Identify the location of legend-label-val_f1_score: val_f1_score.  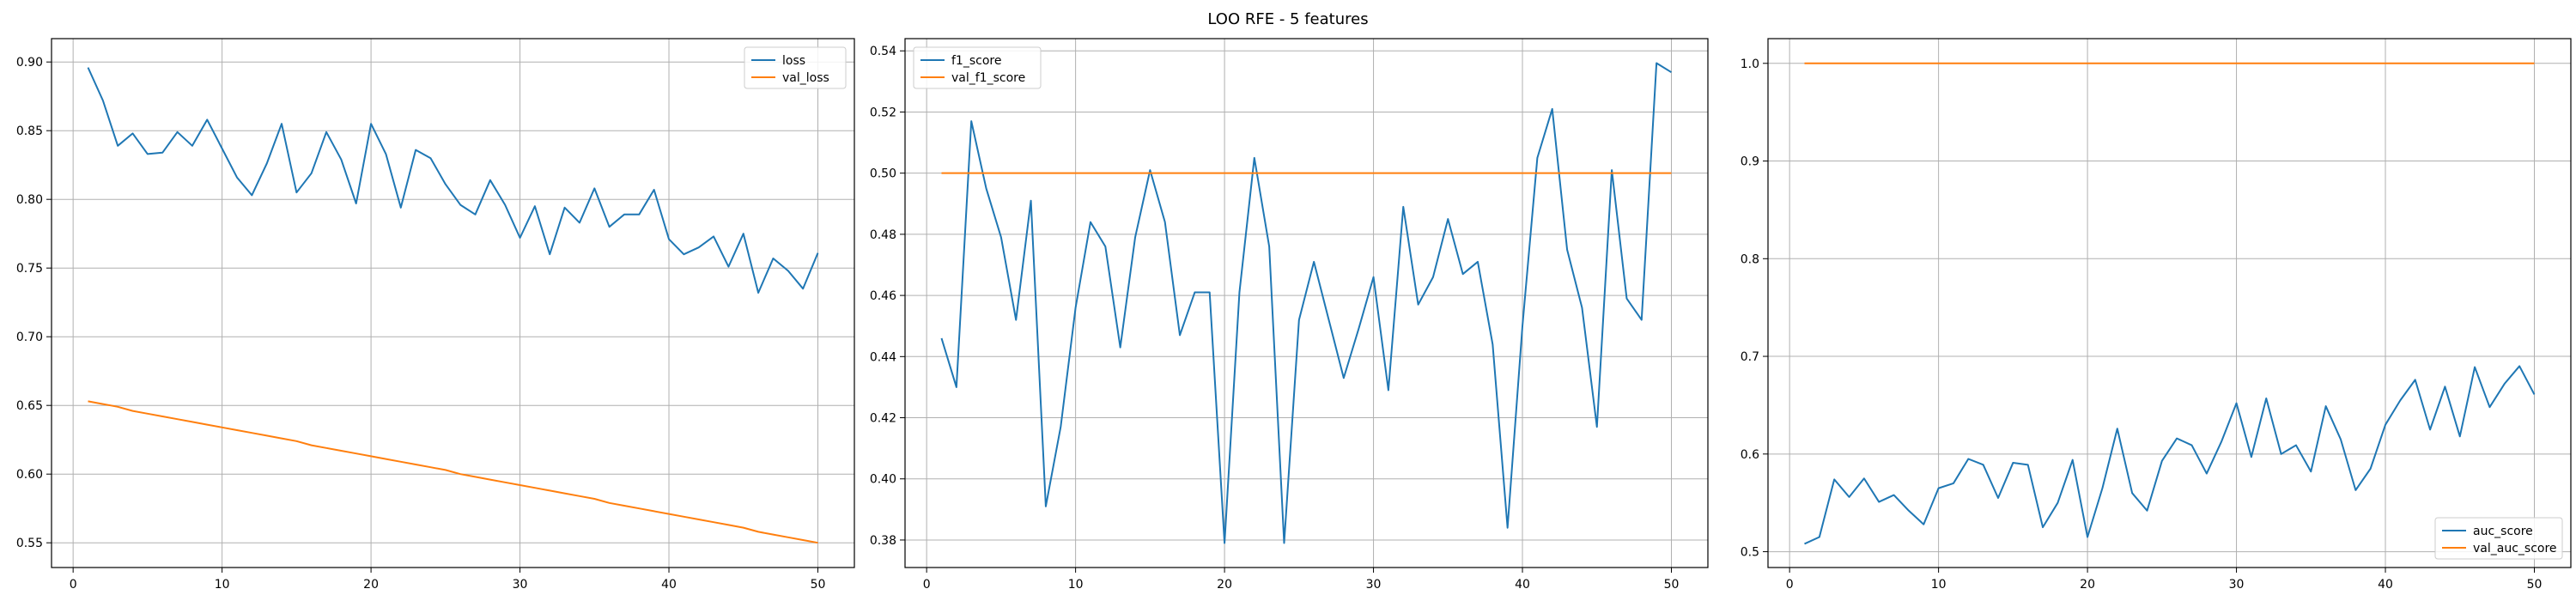
(988, 78).